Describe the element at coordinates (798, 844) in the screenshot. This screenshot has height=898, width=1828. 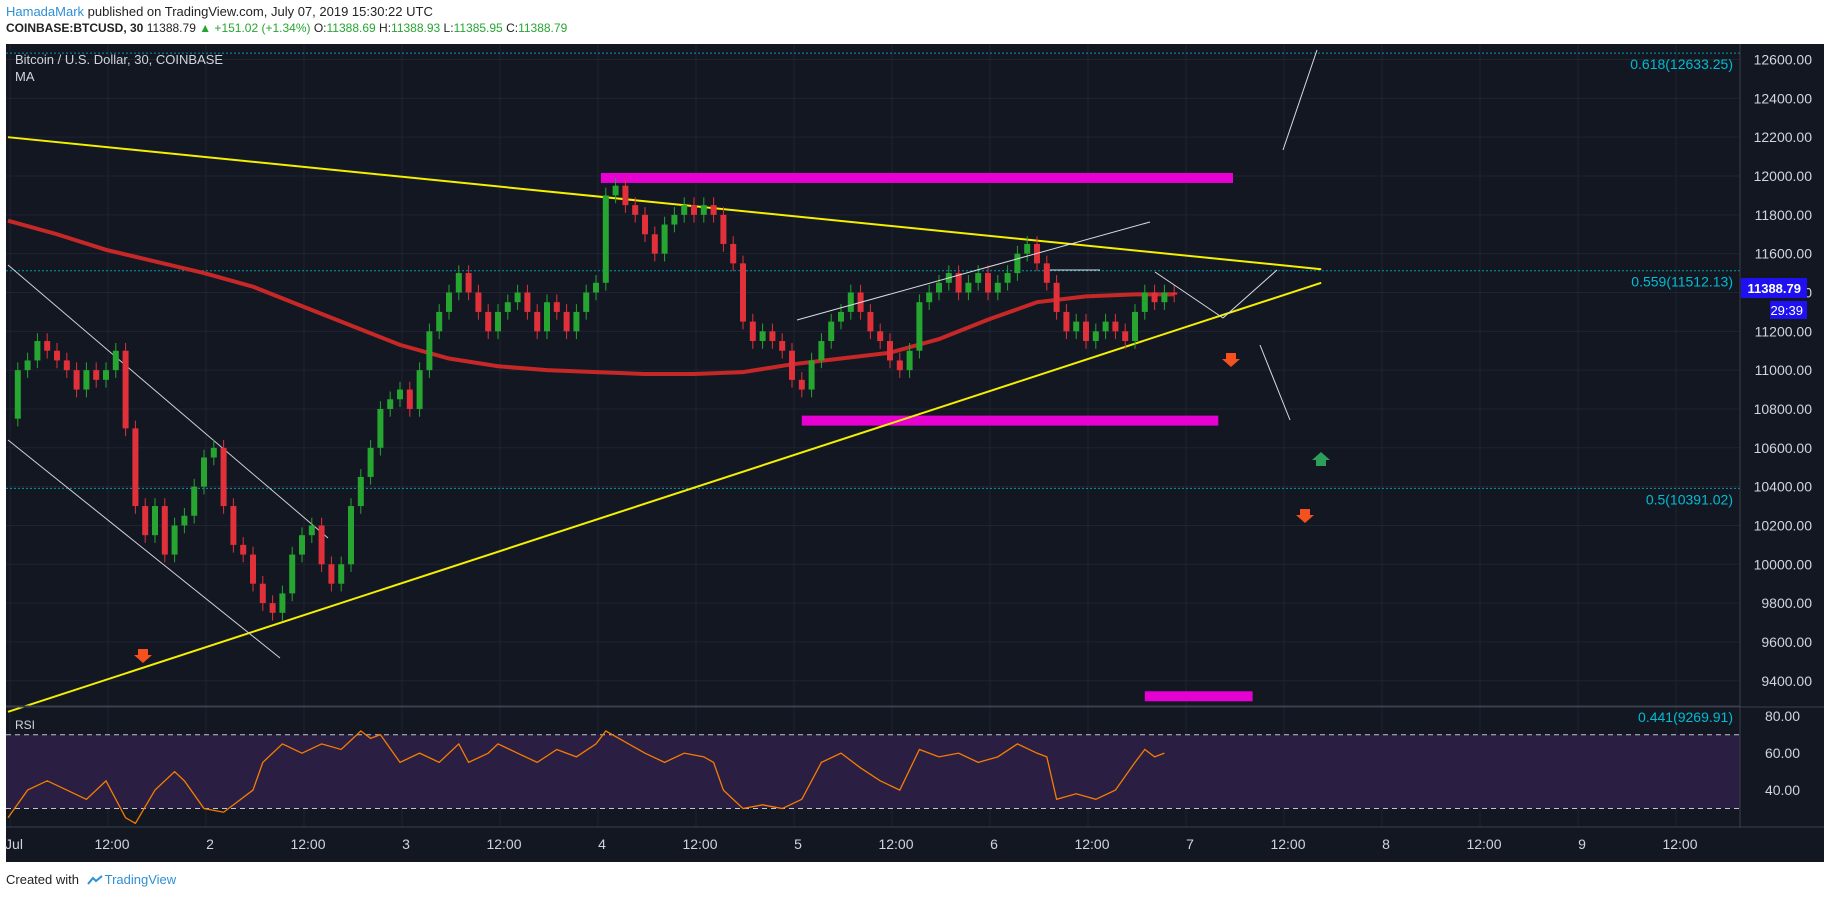
I see `time-tick-label: 5` at that location.